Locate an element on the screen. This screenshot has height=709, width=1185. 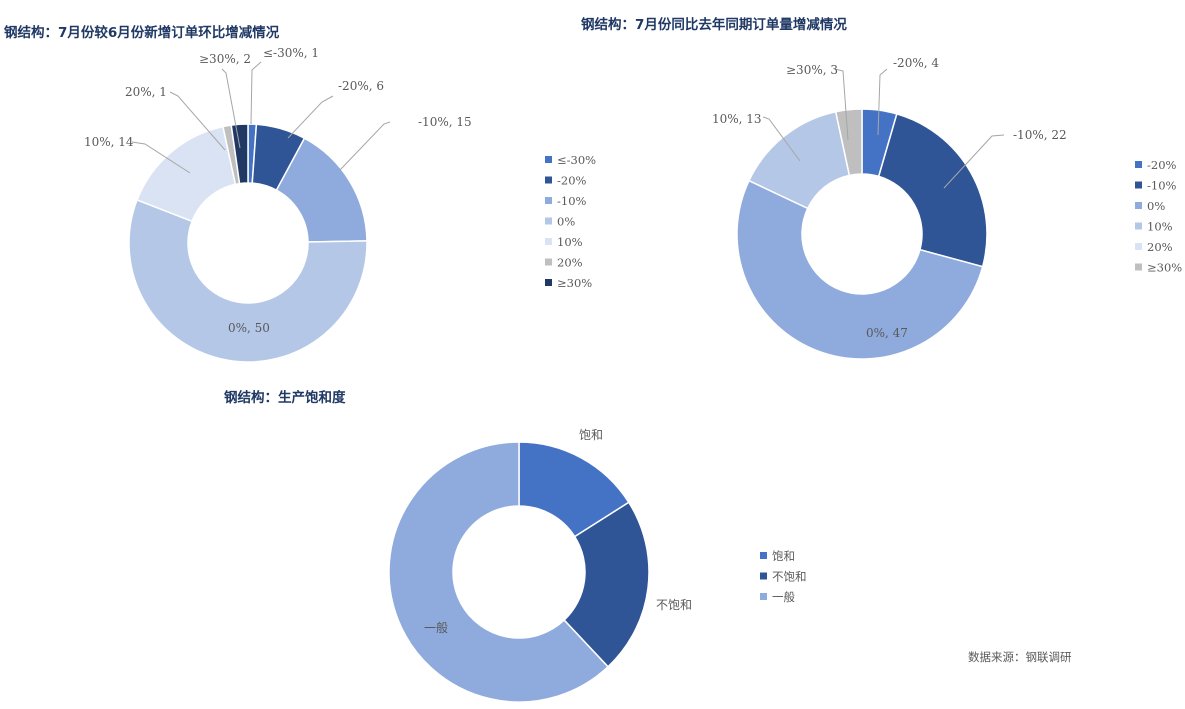
data-label: 饱和 is located at coordinates (591, 434).